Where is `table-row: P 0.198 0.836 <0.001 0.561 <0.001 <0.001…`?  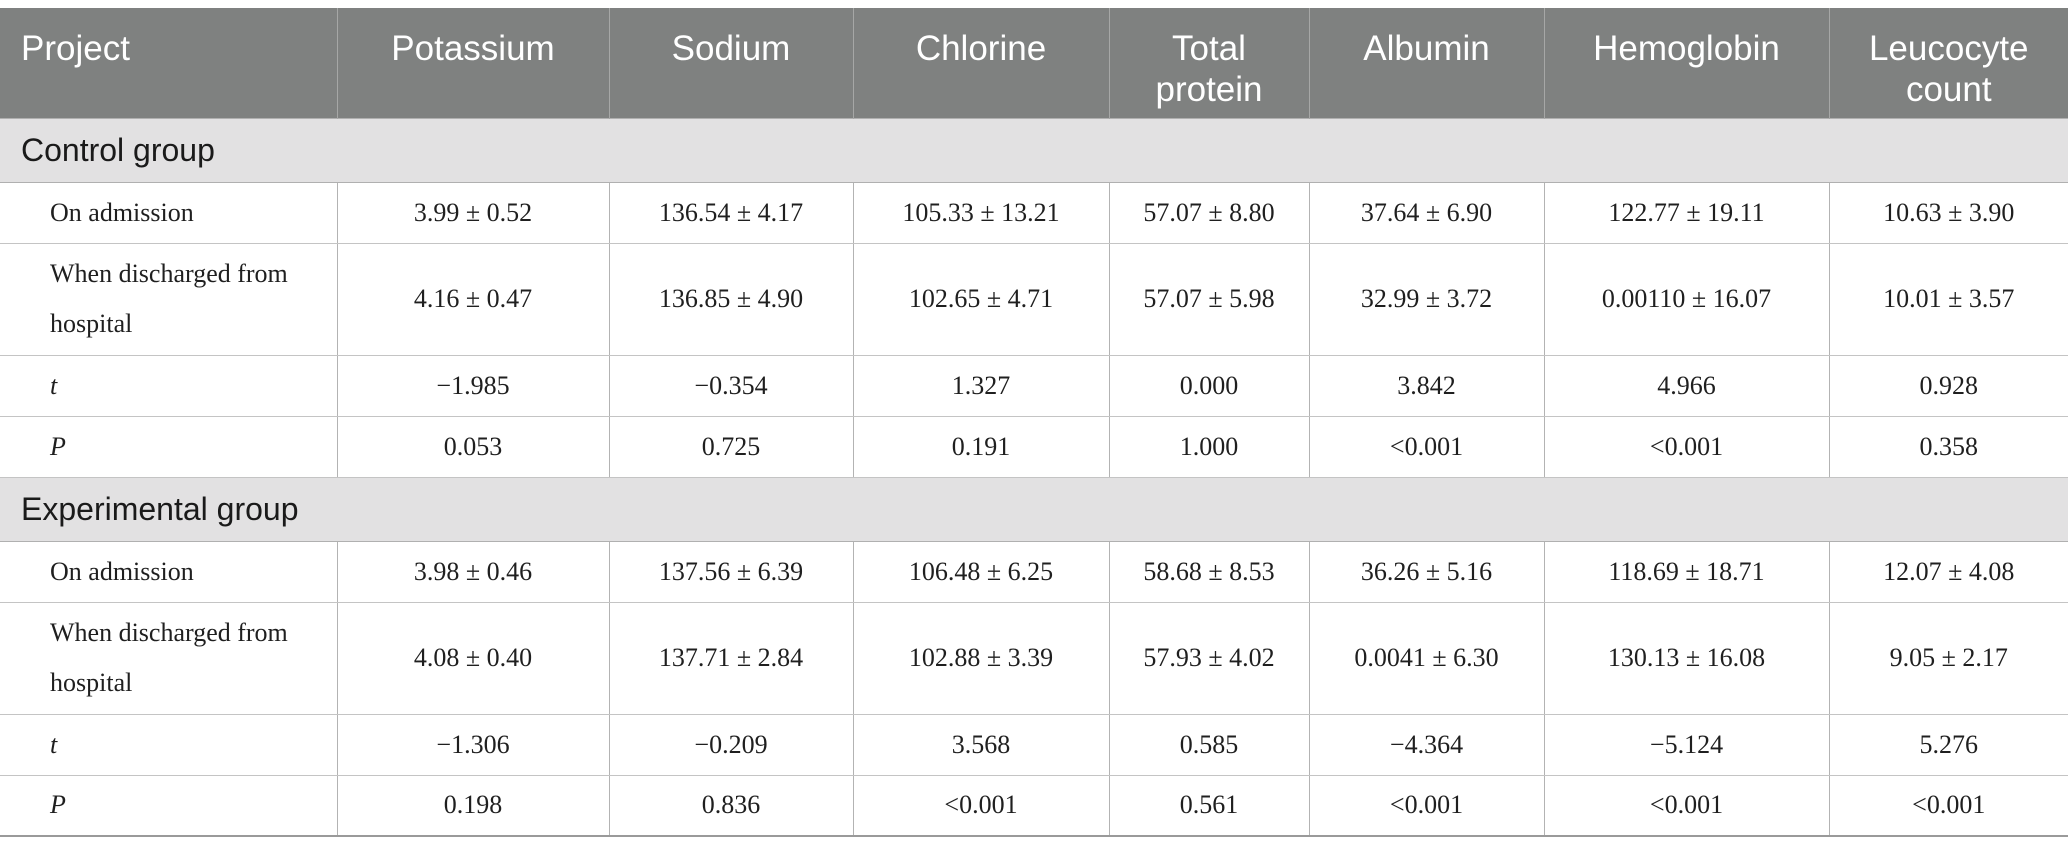 table-row: P 0.198 0.836 <0.001 0.561 <0.001 <0.001… is located at coordinates (1034, 806).